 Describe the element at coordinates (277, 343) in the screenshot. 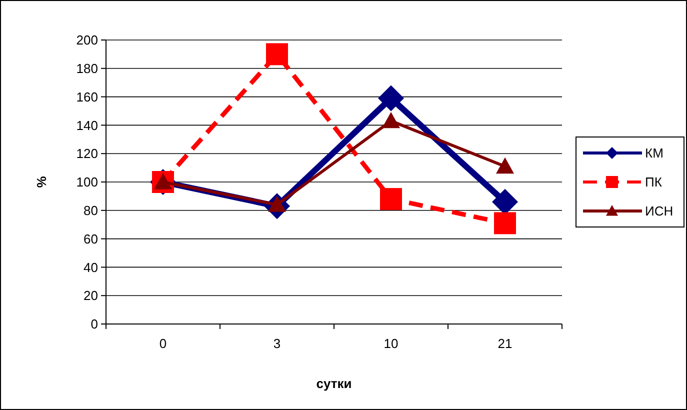

I see `x-tick-label: 3` at that location.